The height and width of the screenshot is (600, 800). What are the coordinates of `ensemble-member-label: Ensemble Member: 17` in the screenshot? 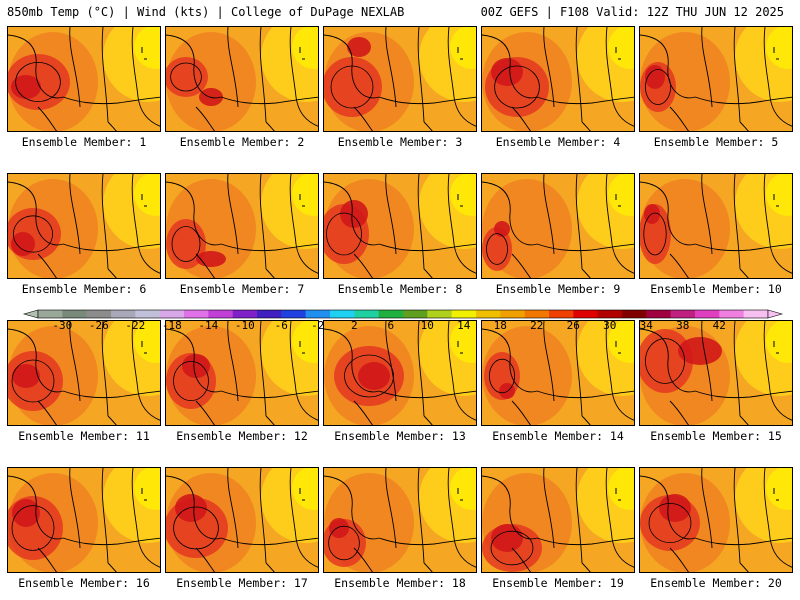 It's located at (242, 583).